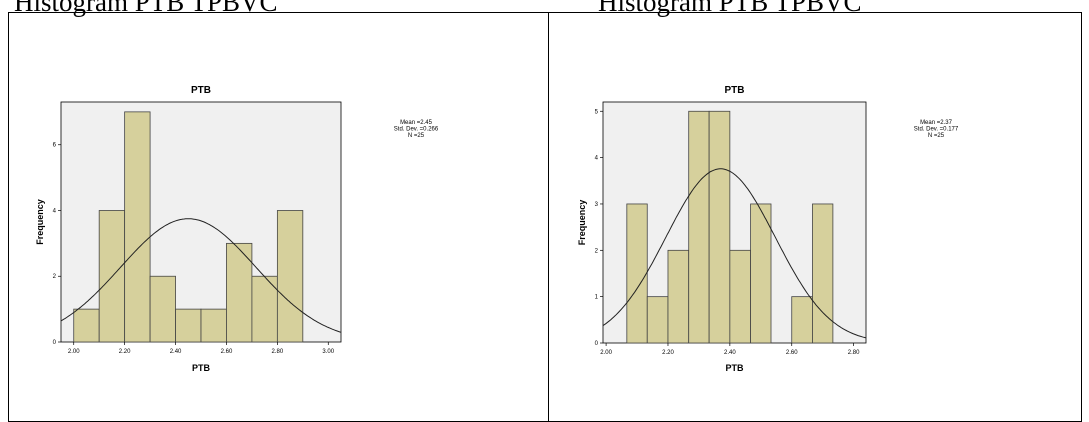 This screenshot has width=1089, height=422. I want to click on stats-line: Mean =2.45, so click(416, 123).